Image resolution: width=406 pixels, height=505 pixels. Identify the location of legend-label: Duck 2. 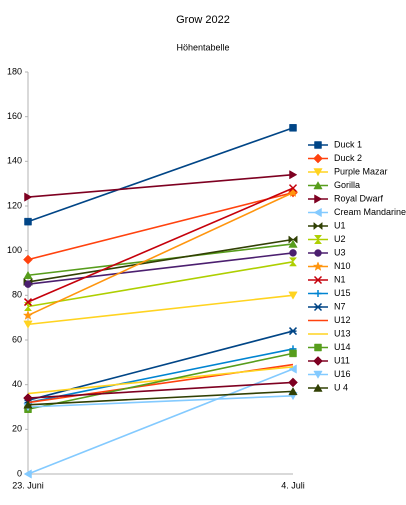
(348, 158).